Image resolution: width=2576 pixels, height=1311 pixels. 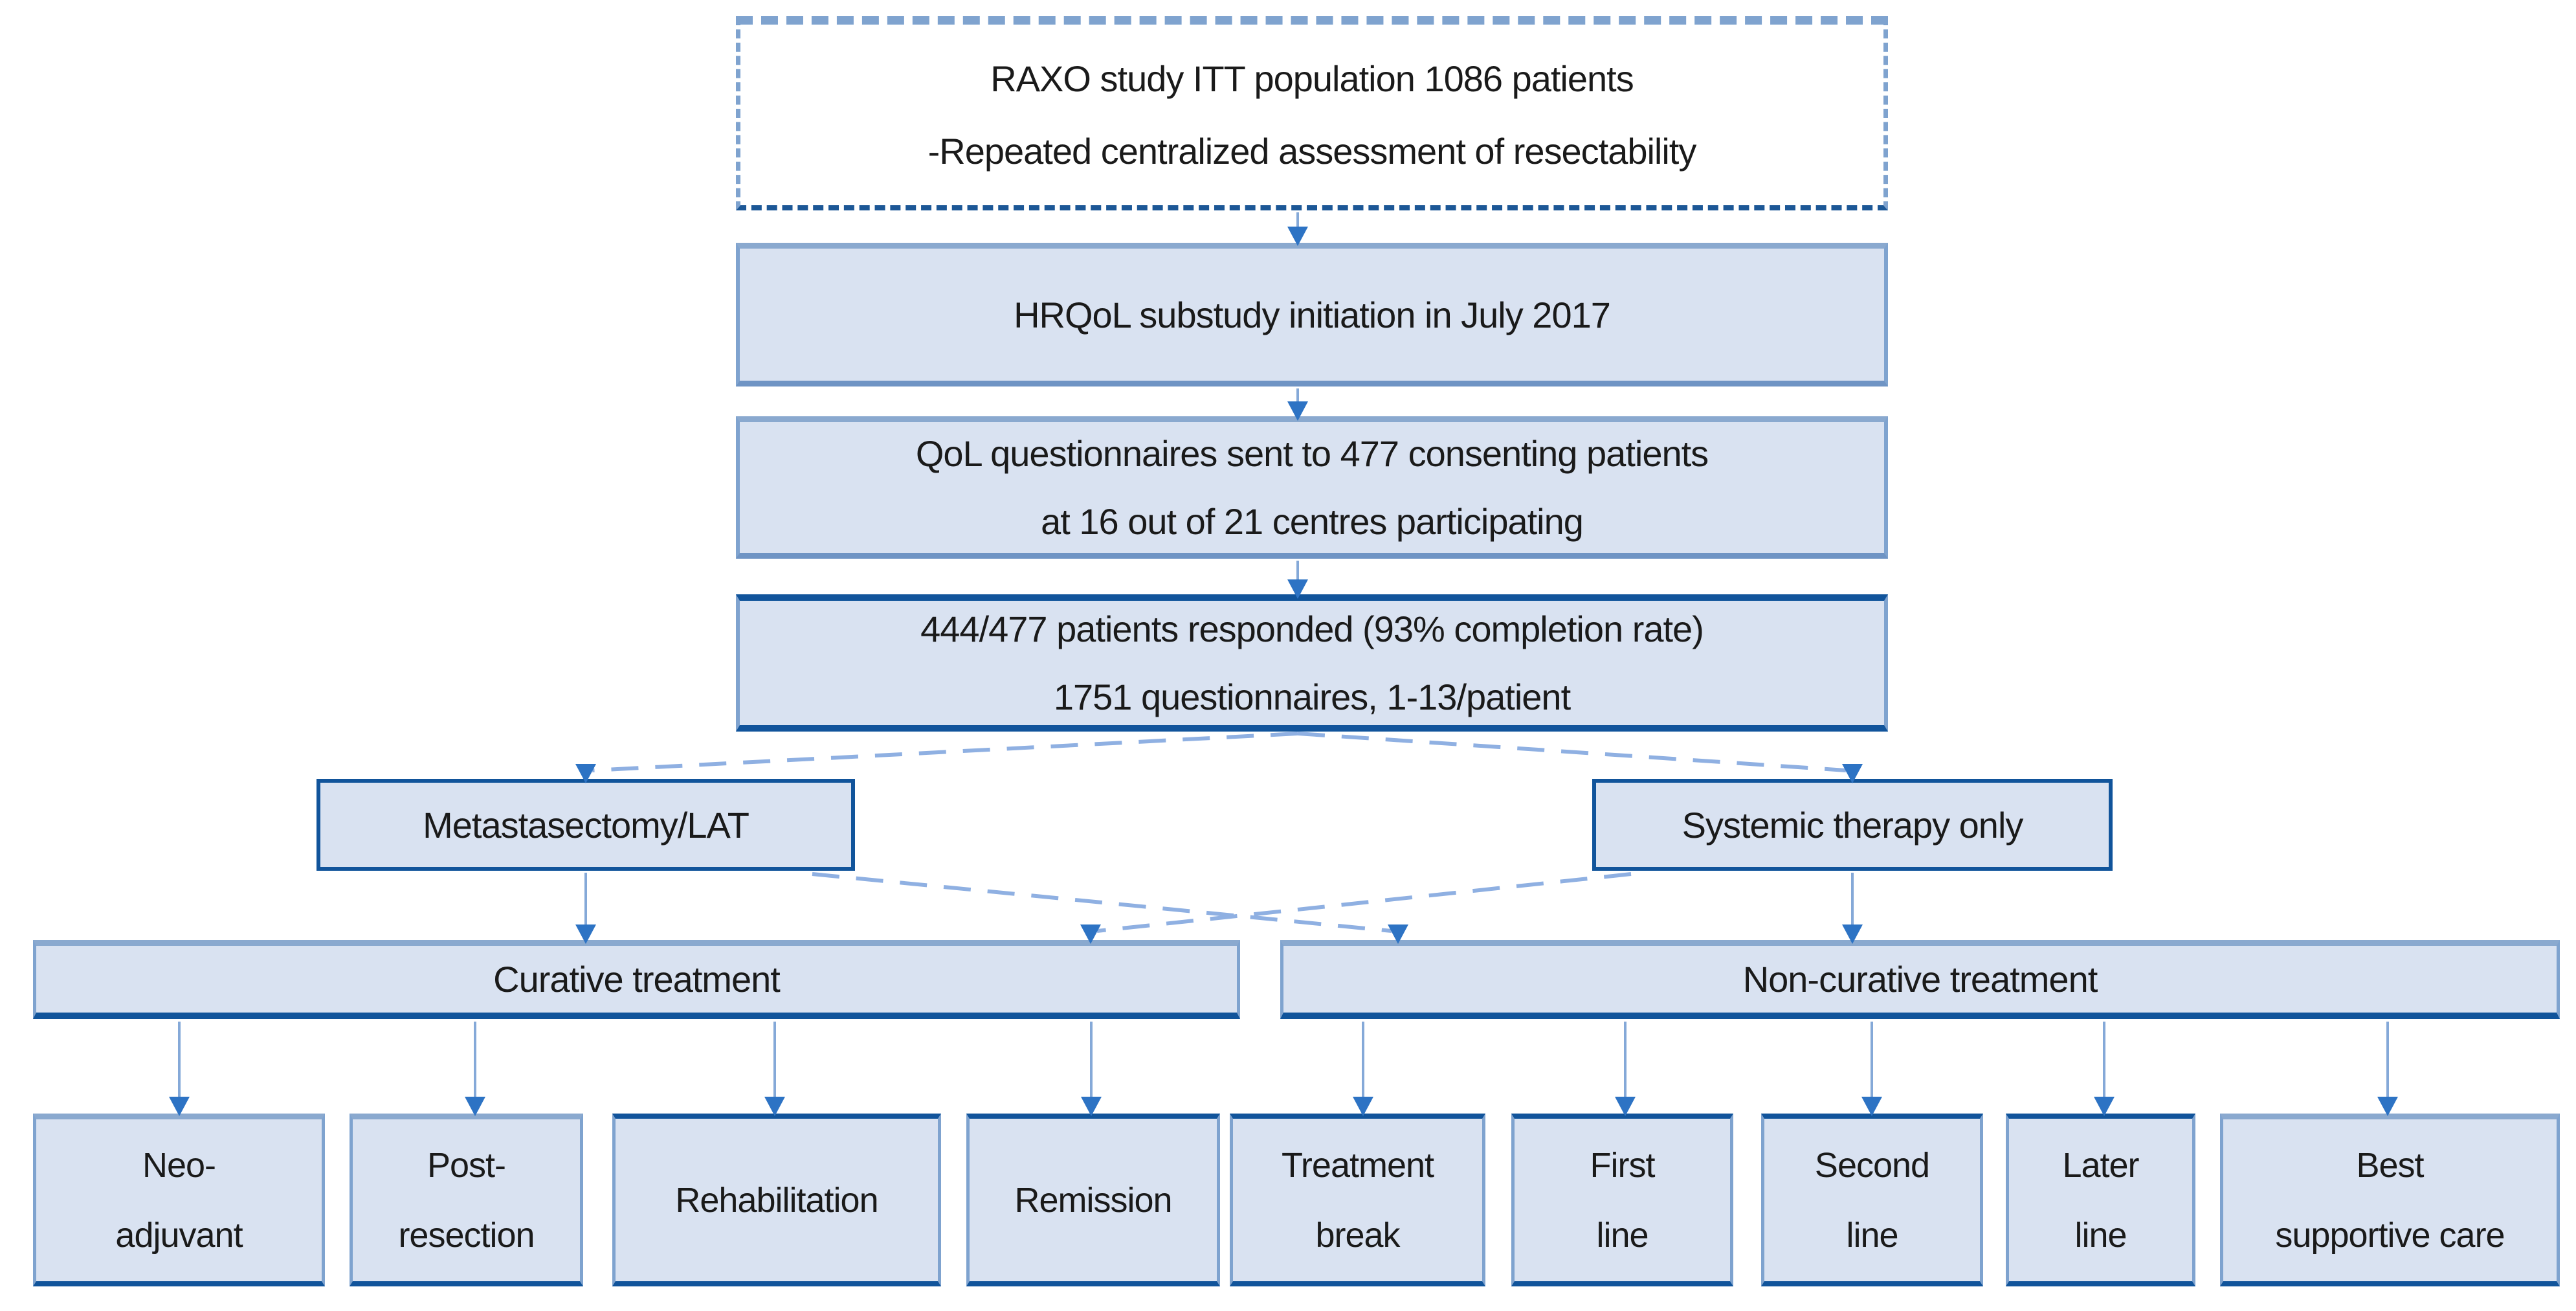 I want to click on box-label-line: RAXO study ITT population 1086 patients, so click(x=1312, y=79).